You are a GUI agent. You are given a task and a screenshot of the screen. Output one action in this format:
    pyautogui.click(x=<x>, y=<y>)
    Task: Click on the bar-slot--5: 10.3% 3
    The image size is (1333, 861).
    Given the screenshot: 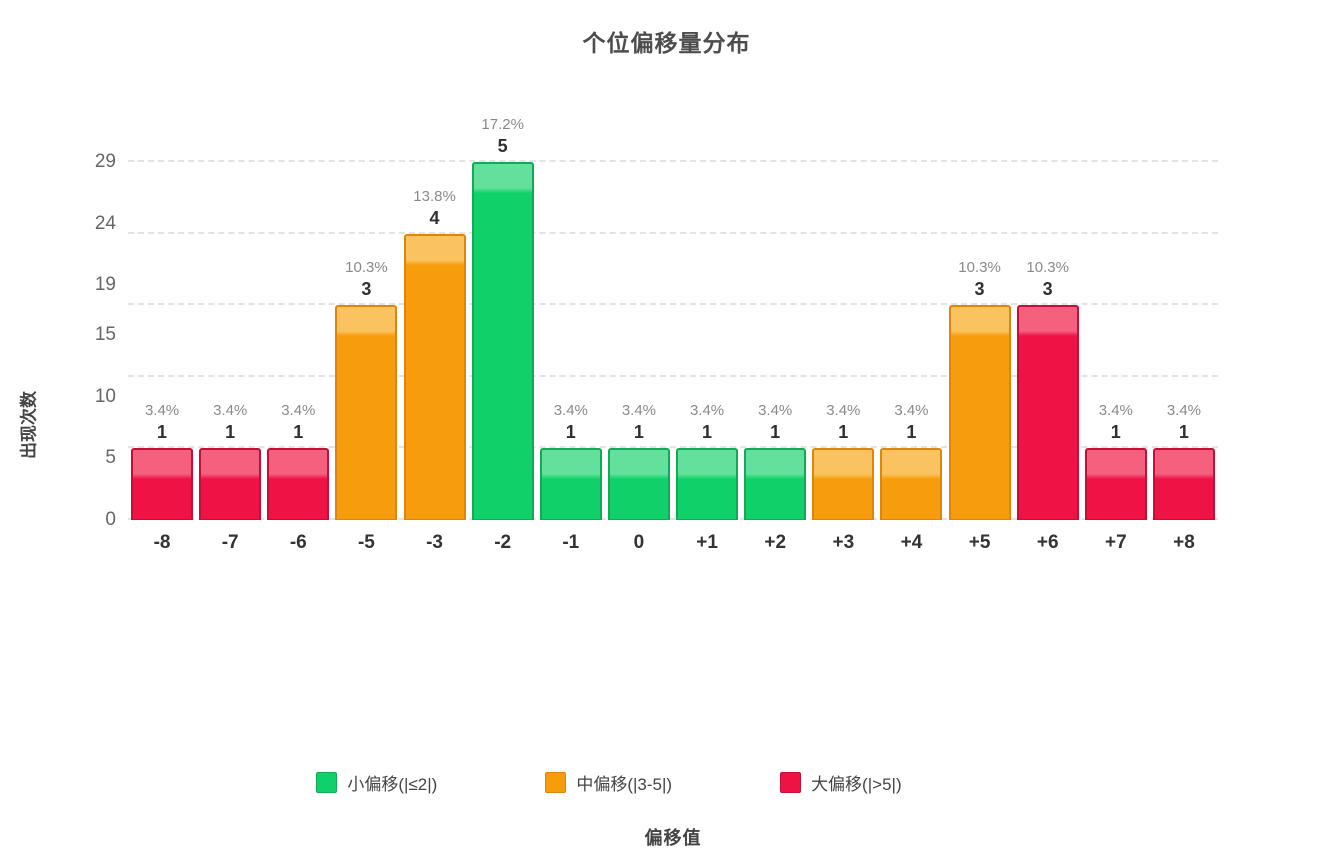 What is the action you would take?
    pyautogui.click(x=366, y=341)
    